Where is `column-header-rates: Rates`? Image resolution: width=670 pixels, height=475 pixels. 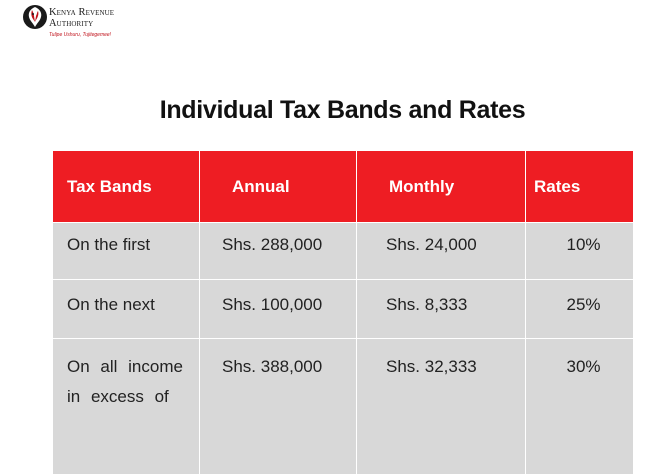
column-header-rates: Rates is located at coordinates (579, 186).